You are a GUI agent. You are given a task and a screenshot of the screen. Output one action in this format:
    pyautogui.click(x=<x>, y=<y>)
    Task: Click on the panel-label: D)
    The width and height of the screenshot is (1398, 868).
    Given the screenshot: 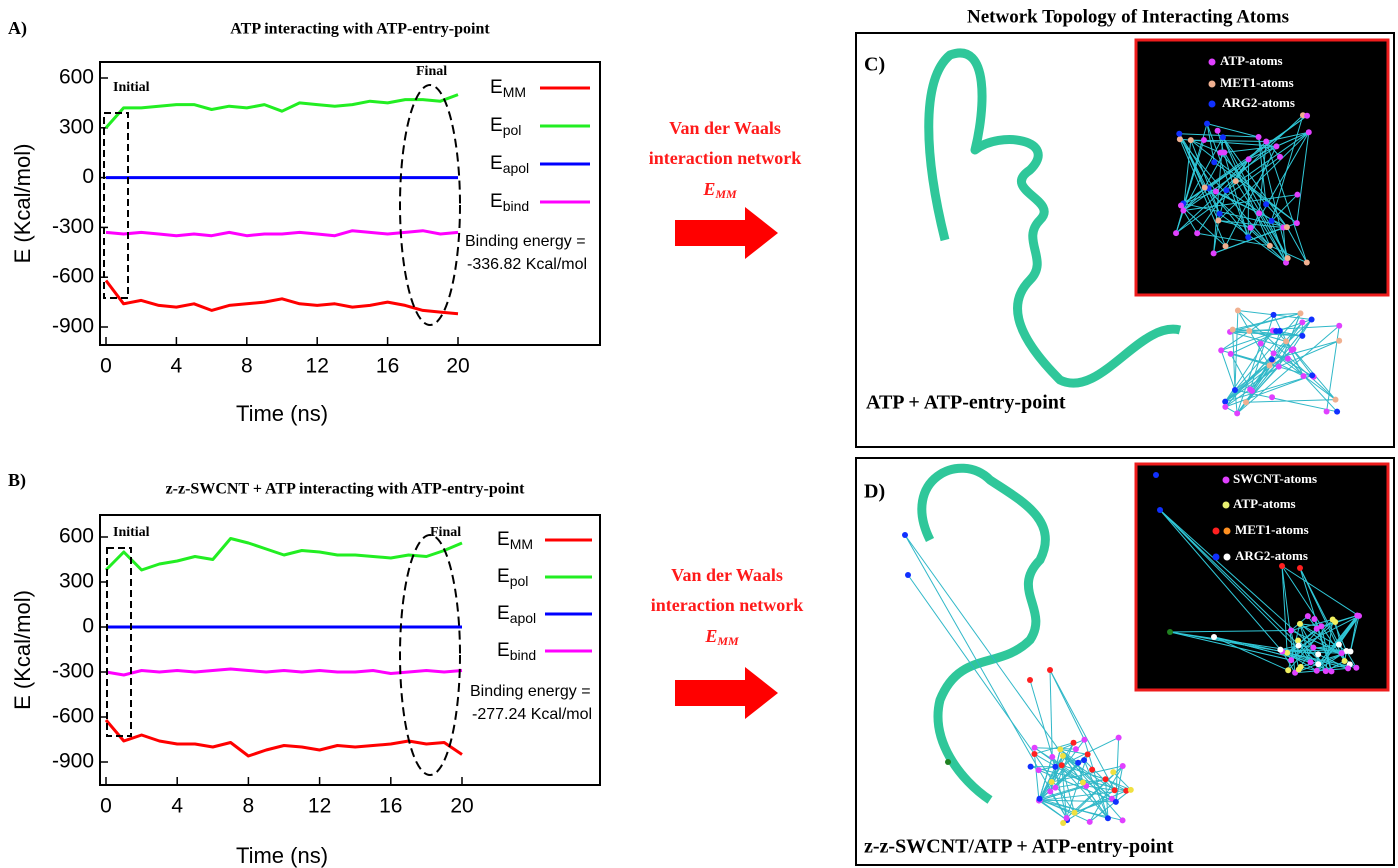 What is the action you would take?
    pyautogui.click(x=874, y=492)
    